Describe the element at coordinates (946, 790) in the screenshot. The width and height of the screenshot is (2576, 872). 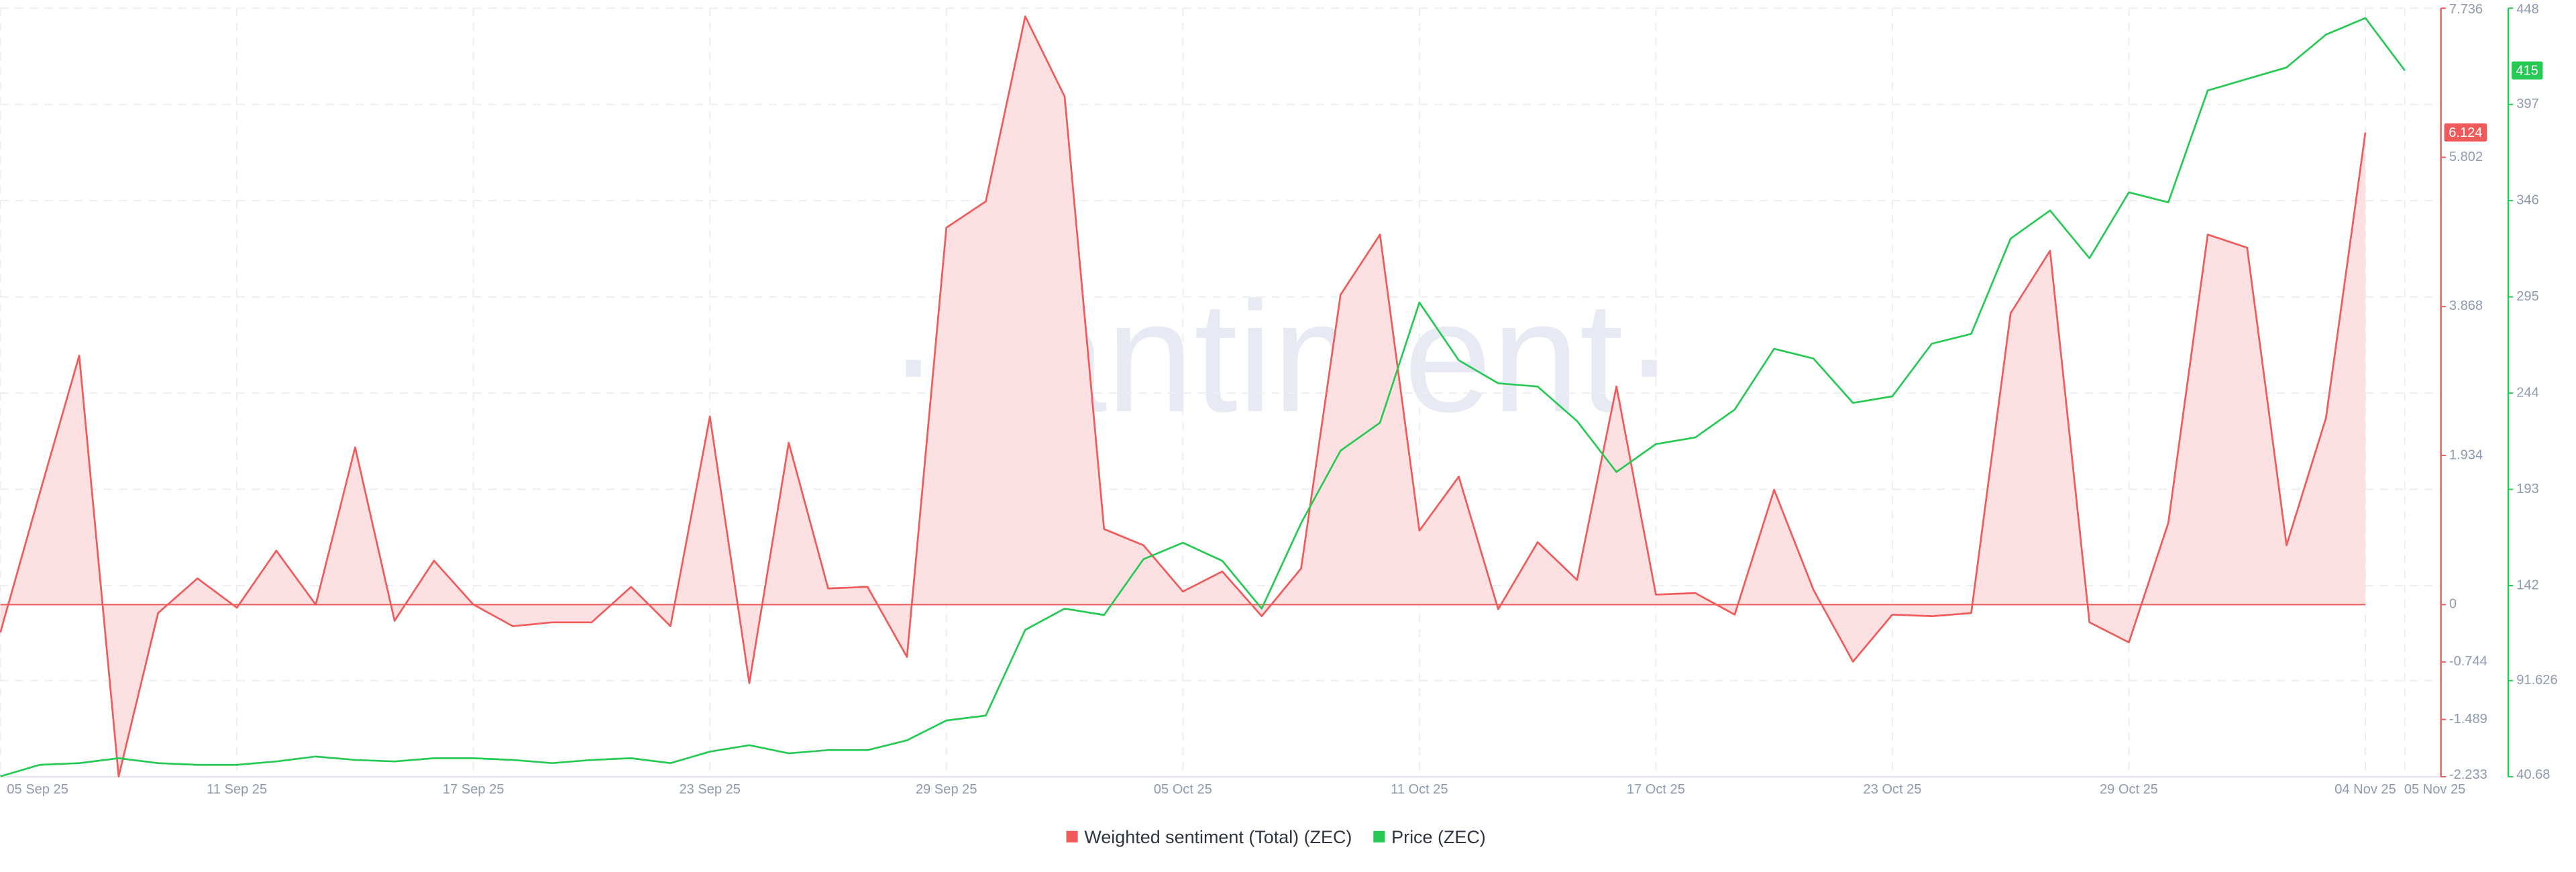
I see `x-tick-label: 29 Sep 25` at that location.